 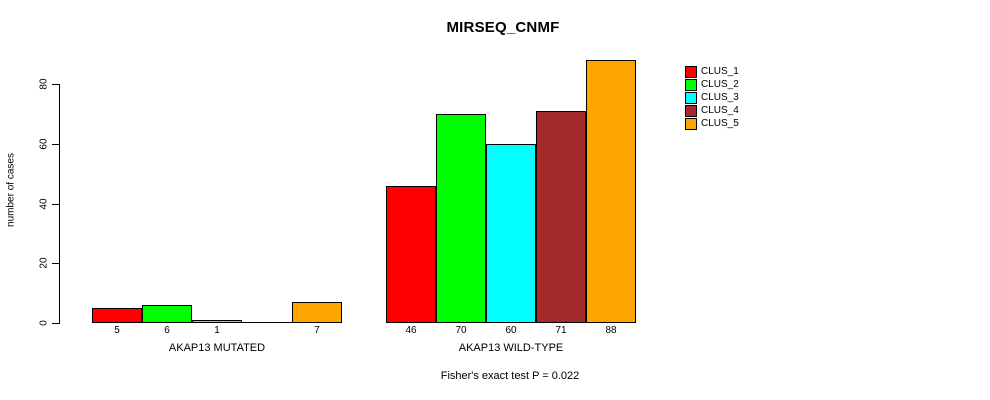 I want to click on bar-count-label: 60, so click(x=511, y=330).